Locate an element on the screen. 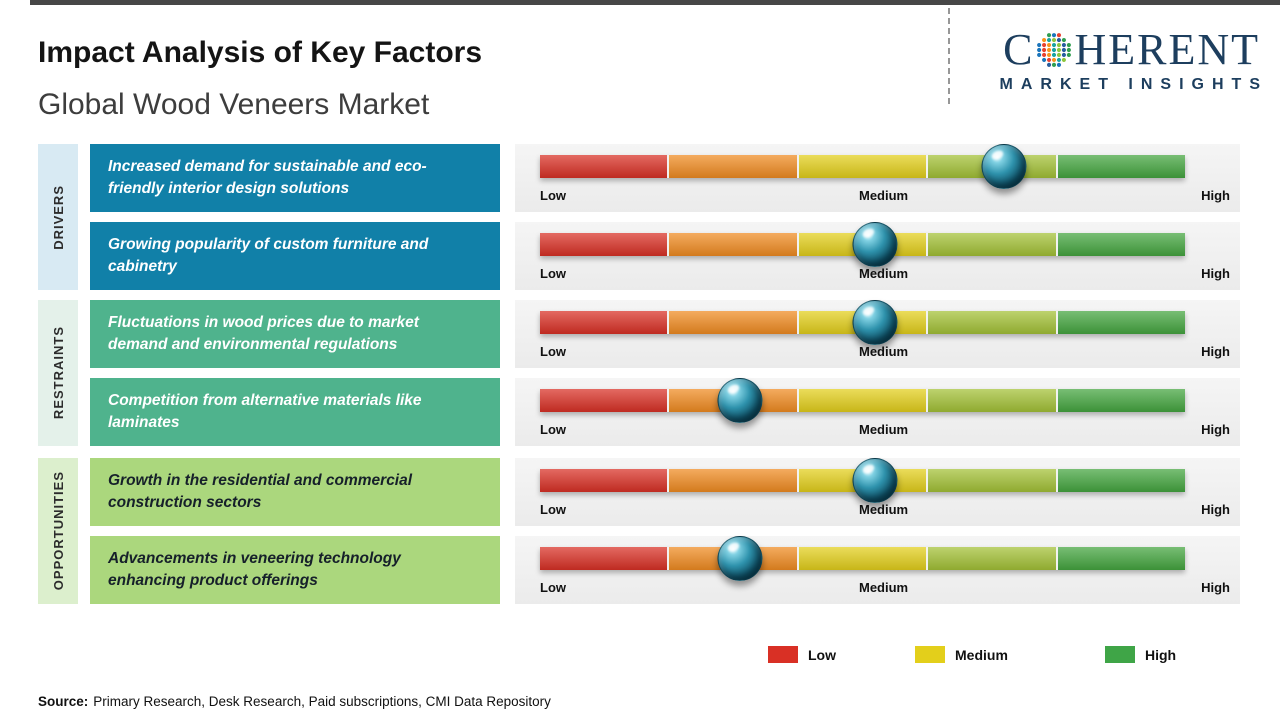 This screenshot has height=720, width=1280. globe-dots-icon is located at coordinates (1054, 50).